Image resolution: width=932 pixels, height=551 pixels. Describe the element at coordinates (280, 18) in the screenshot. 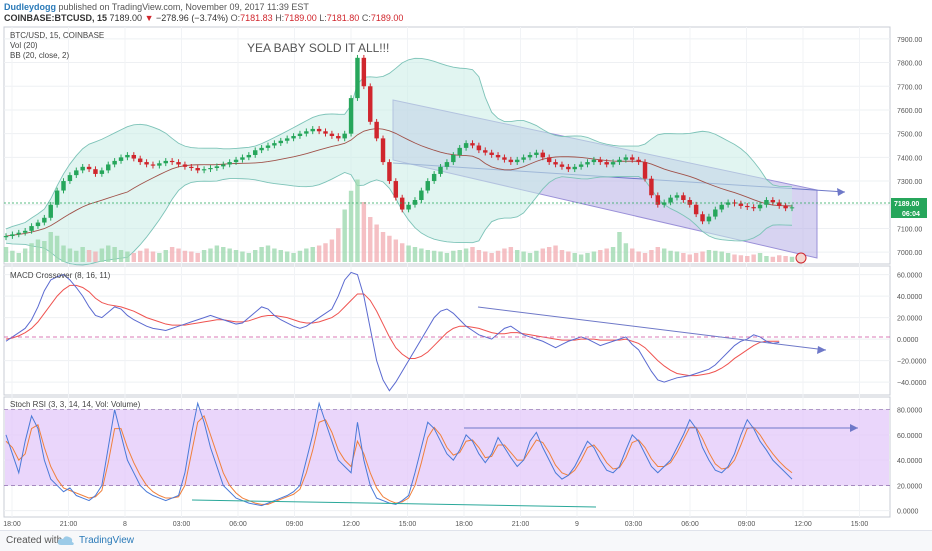

I see `high-label: H:` at that location.